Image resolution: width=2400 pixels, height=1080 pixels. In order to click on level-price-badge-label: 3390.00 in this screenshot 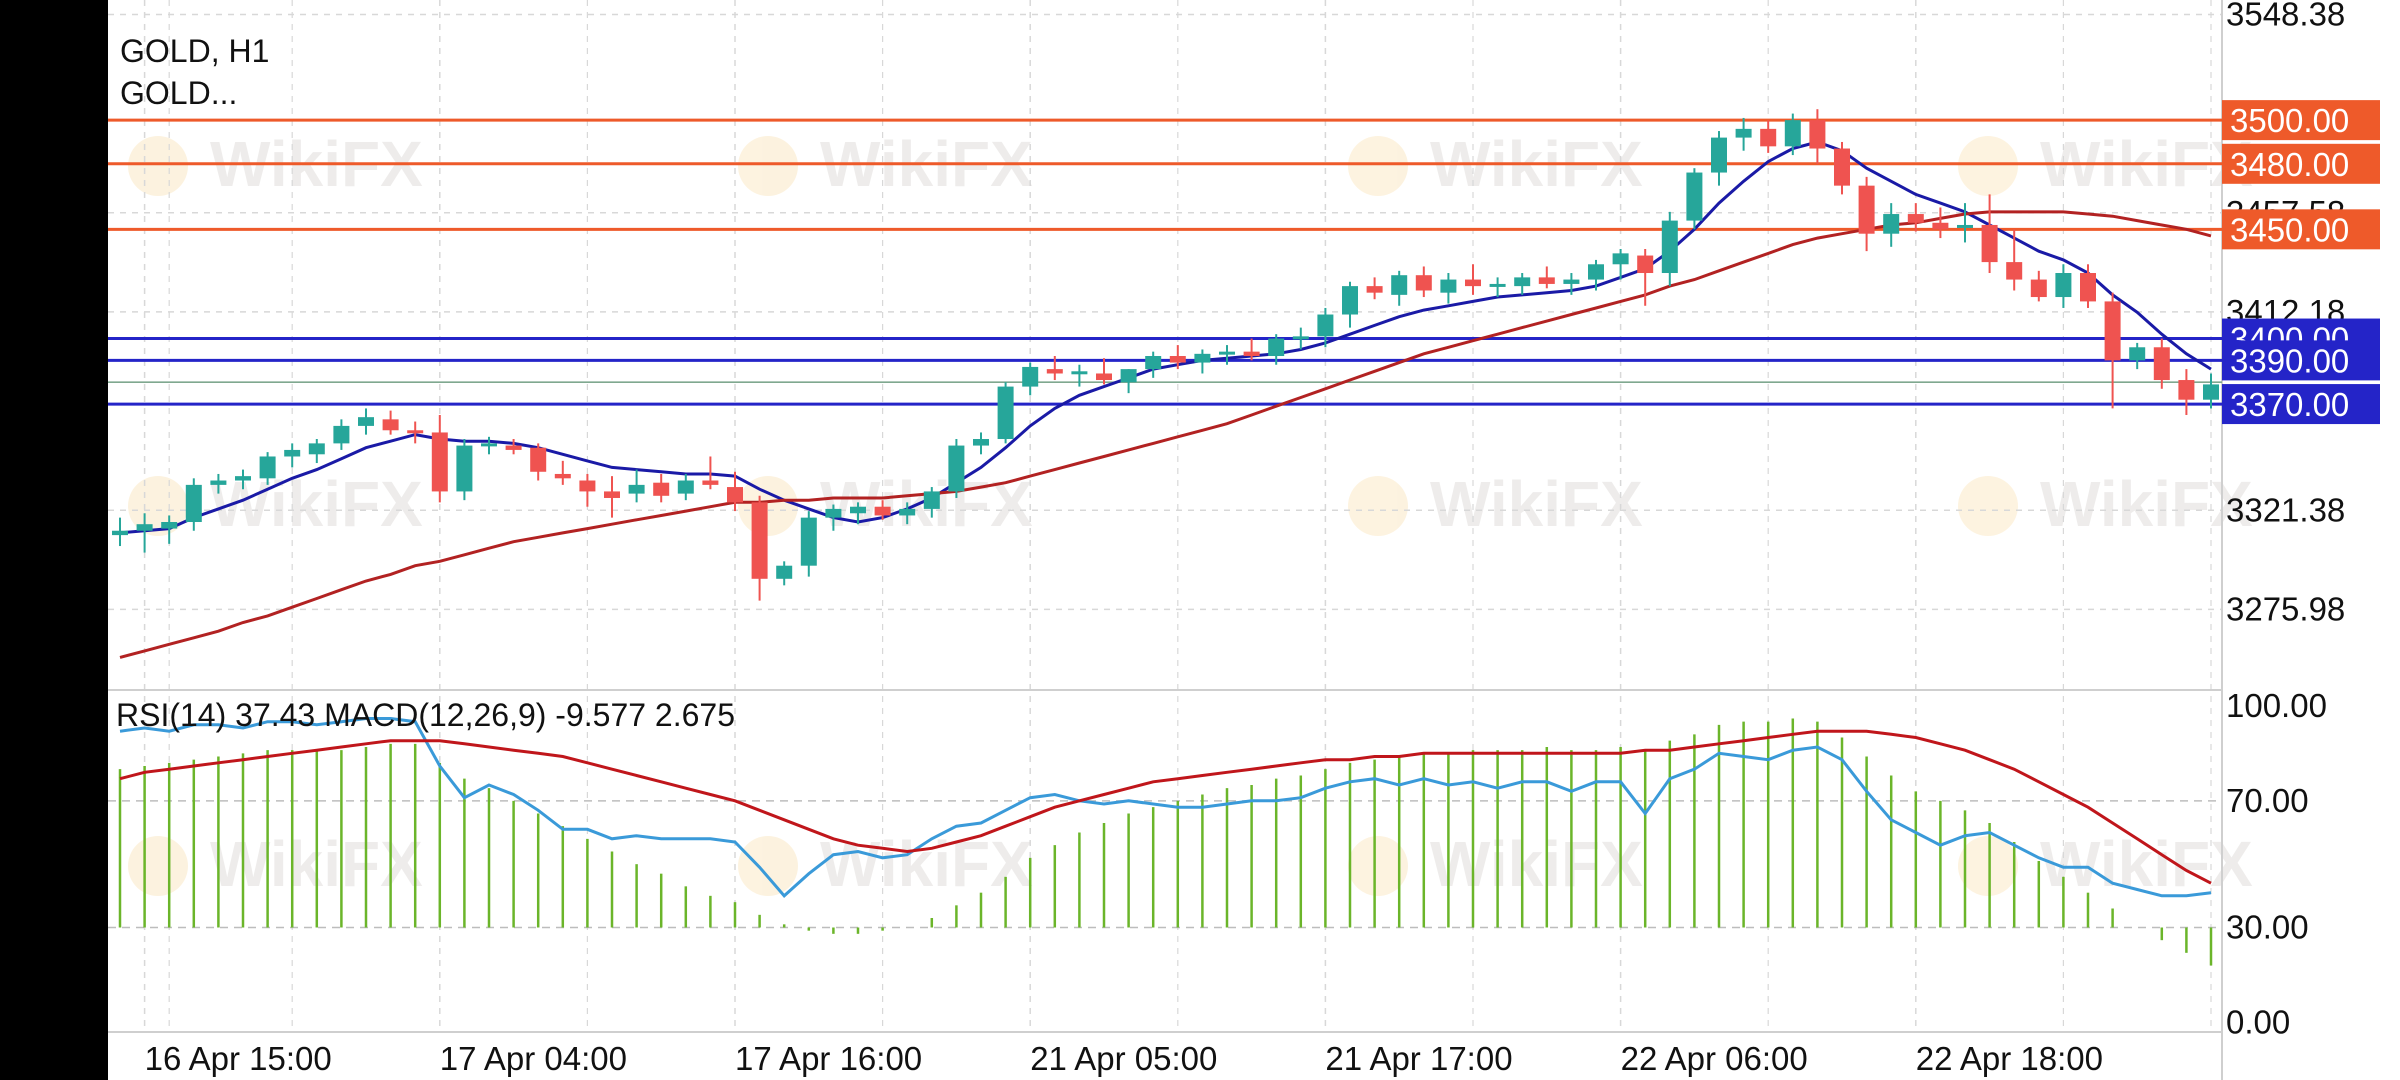, I will do `click(2289, 360)`.